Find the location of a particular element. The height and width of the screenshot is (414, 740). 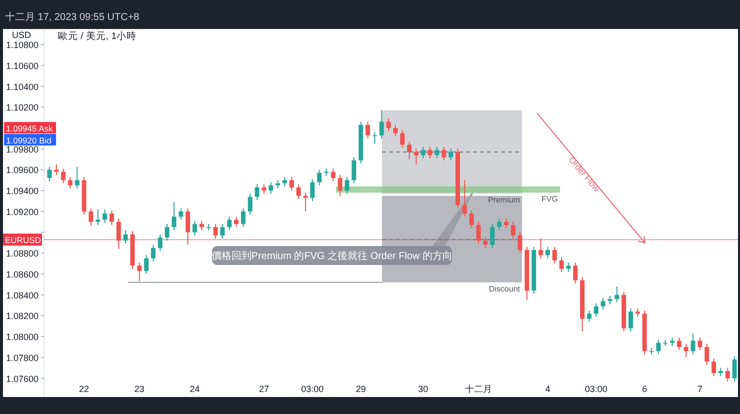

x-tick-label: 30 is located at coordinates (423, 389).